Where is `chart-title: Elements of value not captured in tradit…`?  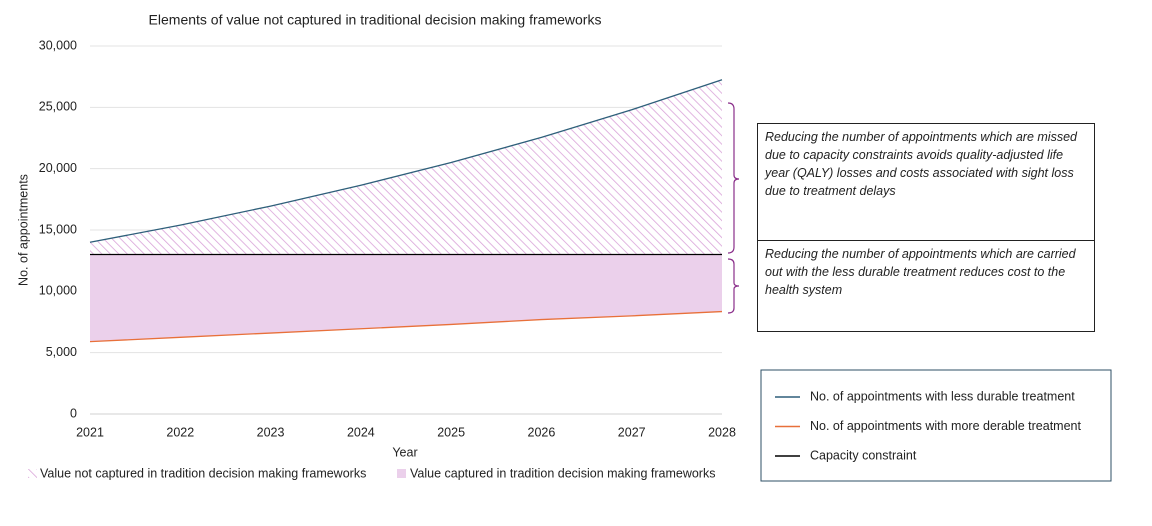 chart-title: Elements of value not captured in tradit… is located at coordinates (375, 20).